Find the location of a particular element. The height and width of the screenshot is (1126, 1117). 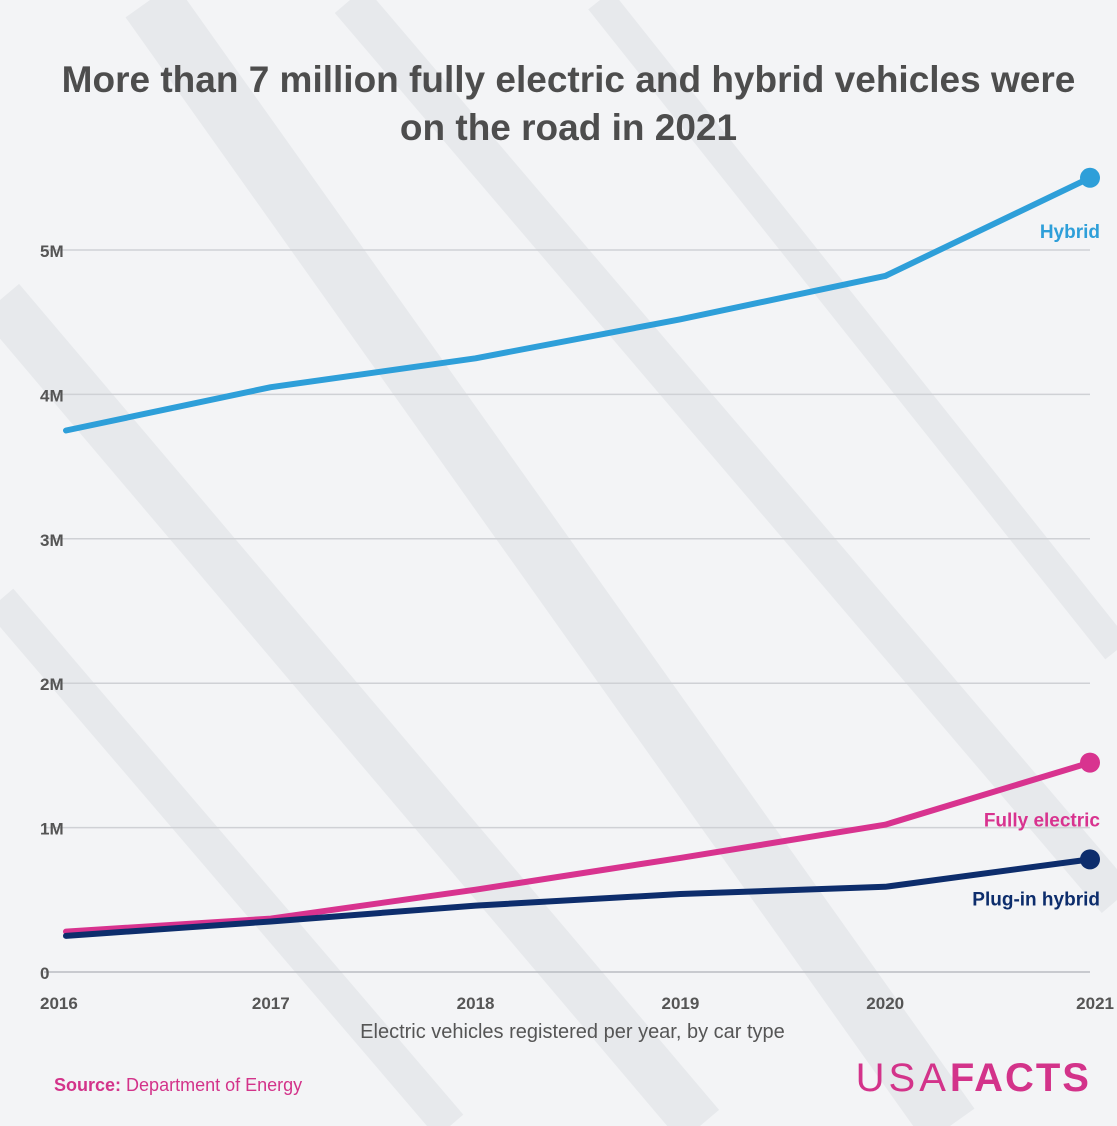

x-tick-label: 2016 is located at coordinates (59, 1003).